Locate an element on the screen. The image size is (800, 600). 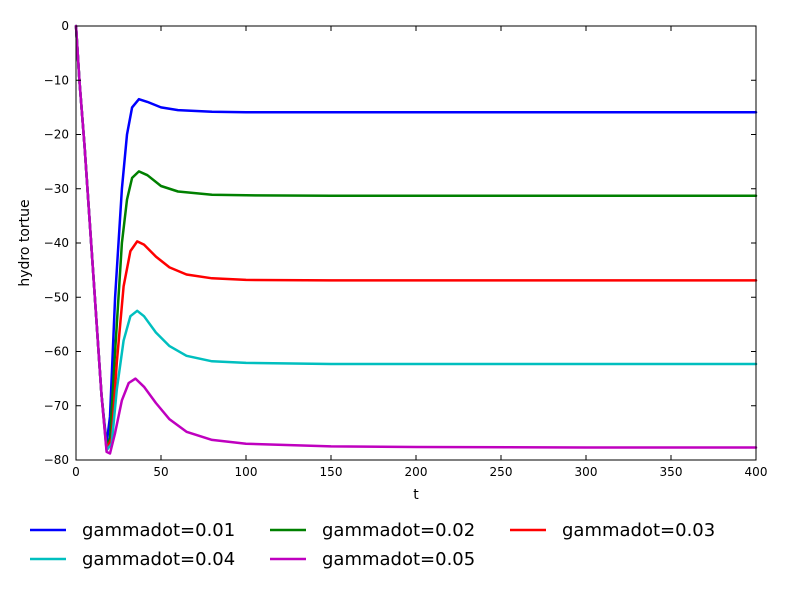
legend-entry-2: gammadot=0.02 is located at coordinates (372, 530).